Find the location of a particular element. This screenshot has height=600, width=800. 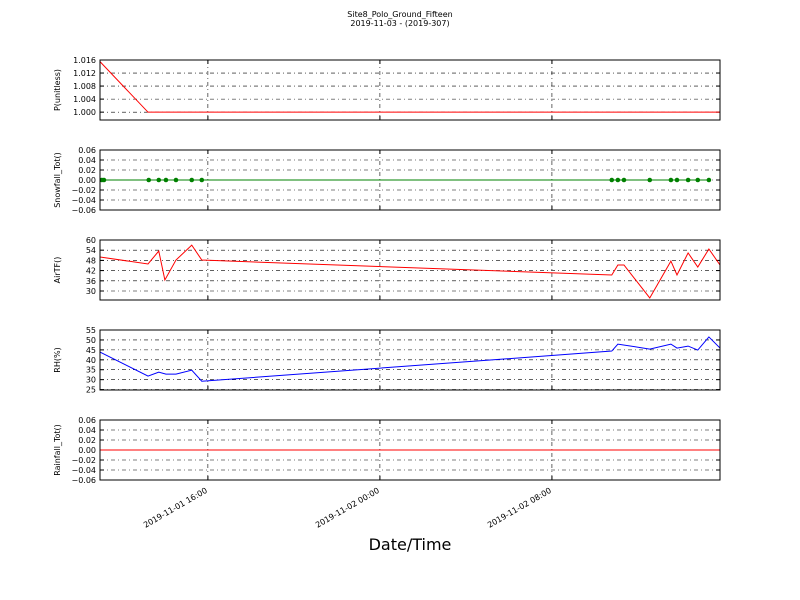

y-axis-label: RH(%) is located at coordinates (57, 359).